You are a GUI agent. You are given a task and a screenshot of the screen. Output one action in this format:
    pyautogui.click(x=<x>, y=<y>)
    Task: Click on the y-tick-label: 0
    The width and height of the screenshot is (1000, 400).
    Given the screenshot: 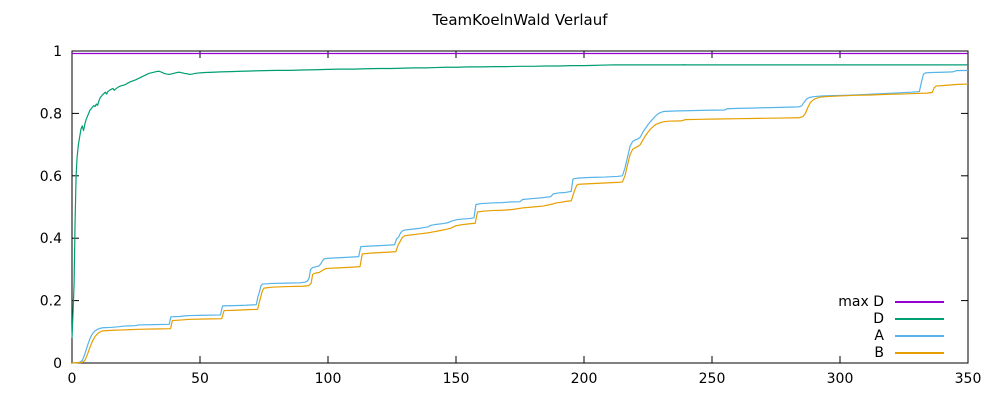 What is the action you would take?
    pyautogui.click(x=57, y=364)
    